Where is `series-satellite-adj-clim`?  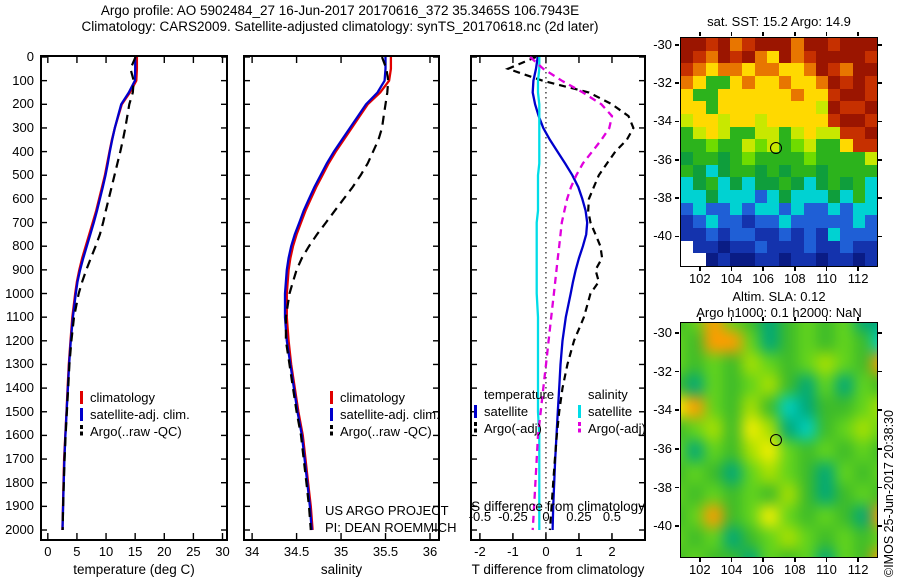
series-satellite-adj-clim is located at coordinates (335, 294).